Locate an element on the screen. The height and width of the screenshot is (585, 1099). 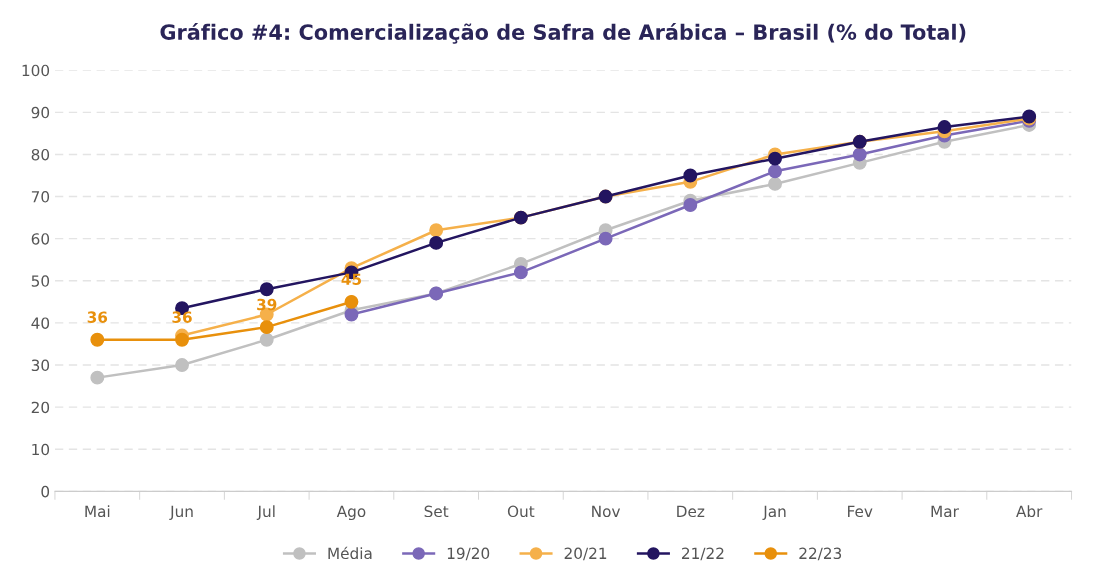
chart-title: Gráfico #4: Comercialização de Safra de Arábica – Brasil (% do Total) is located at coordinates (563, 33).